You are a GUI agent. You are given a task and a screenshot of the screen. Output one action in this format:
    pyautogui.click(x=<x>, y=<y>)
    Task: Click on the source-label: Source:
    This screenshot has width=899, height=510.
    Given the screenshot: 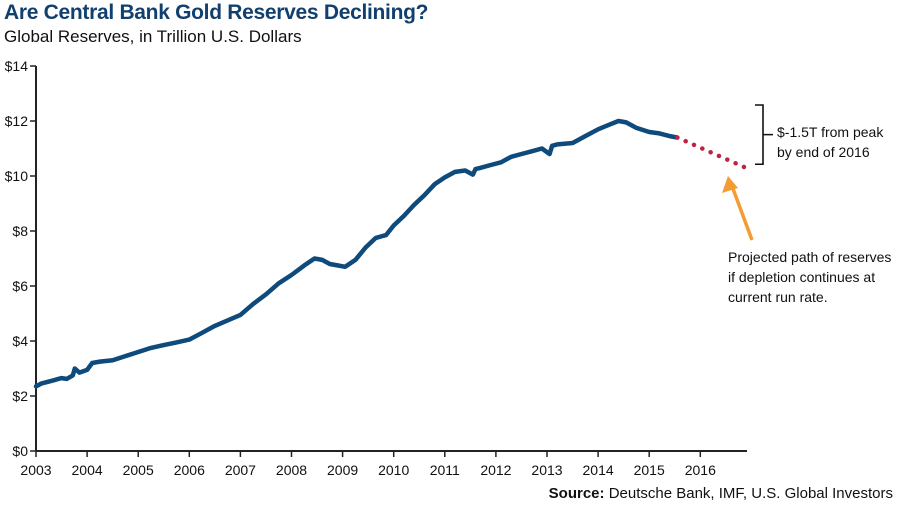 What is the action you would take?
    pyautogui.click(x=576, y=493)
    